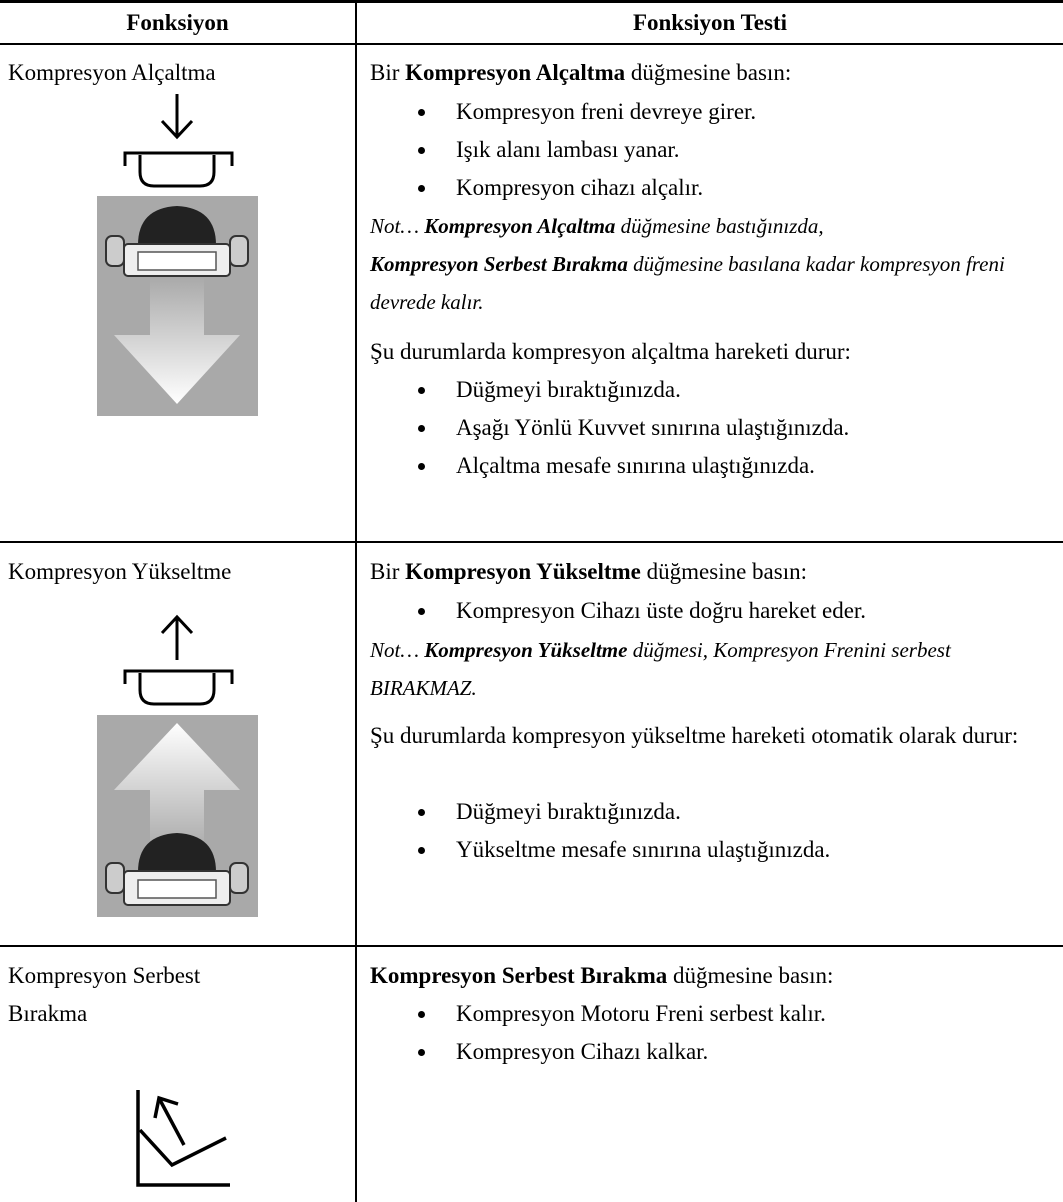  I want to click on icons, so click(177, 640).